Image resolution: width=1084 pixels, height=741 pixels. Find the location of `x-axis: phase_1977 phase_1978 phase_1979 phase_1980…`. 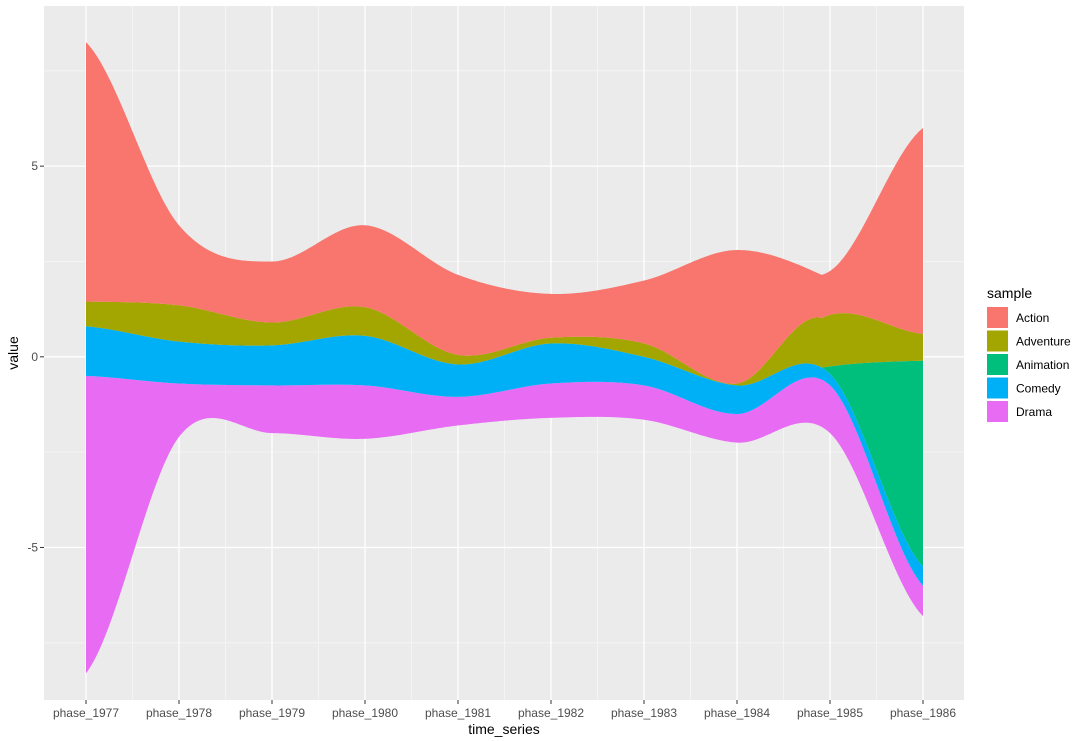

x-axis: phase_1977 phase_1978 phase_1979 phase_1980… is located at coordinates (504, 710).